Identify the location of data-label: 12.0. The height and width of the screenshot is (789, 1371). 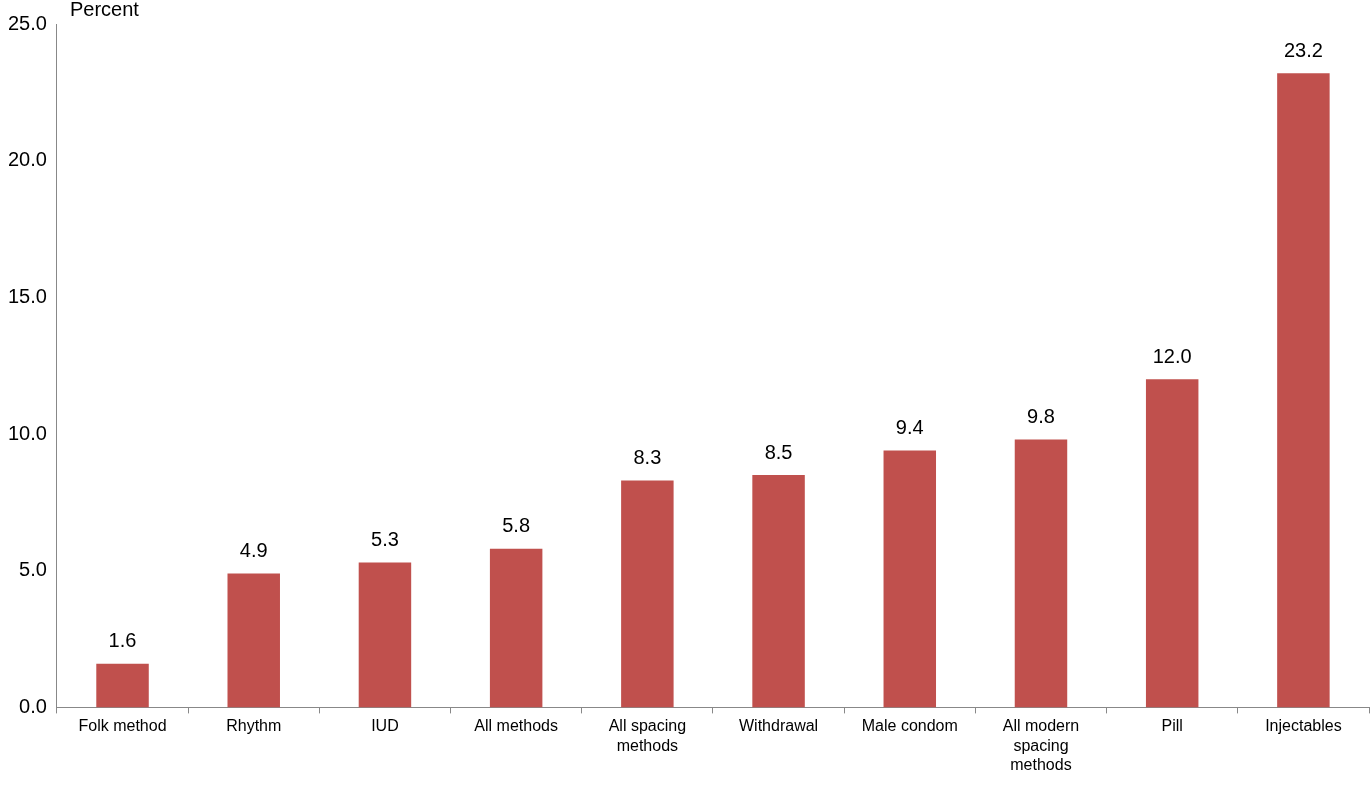
(1172, 355).